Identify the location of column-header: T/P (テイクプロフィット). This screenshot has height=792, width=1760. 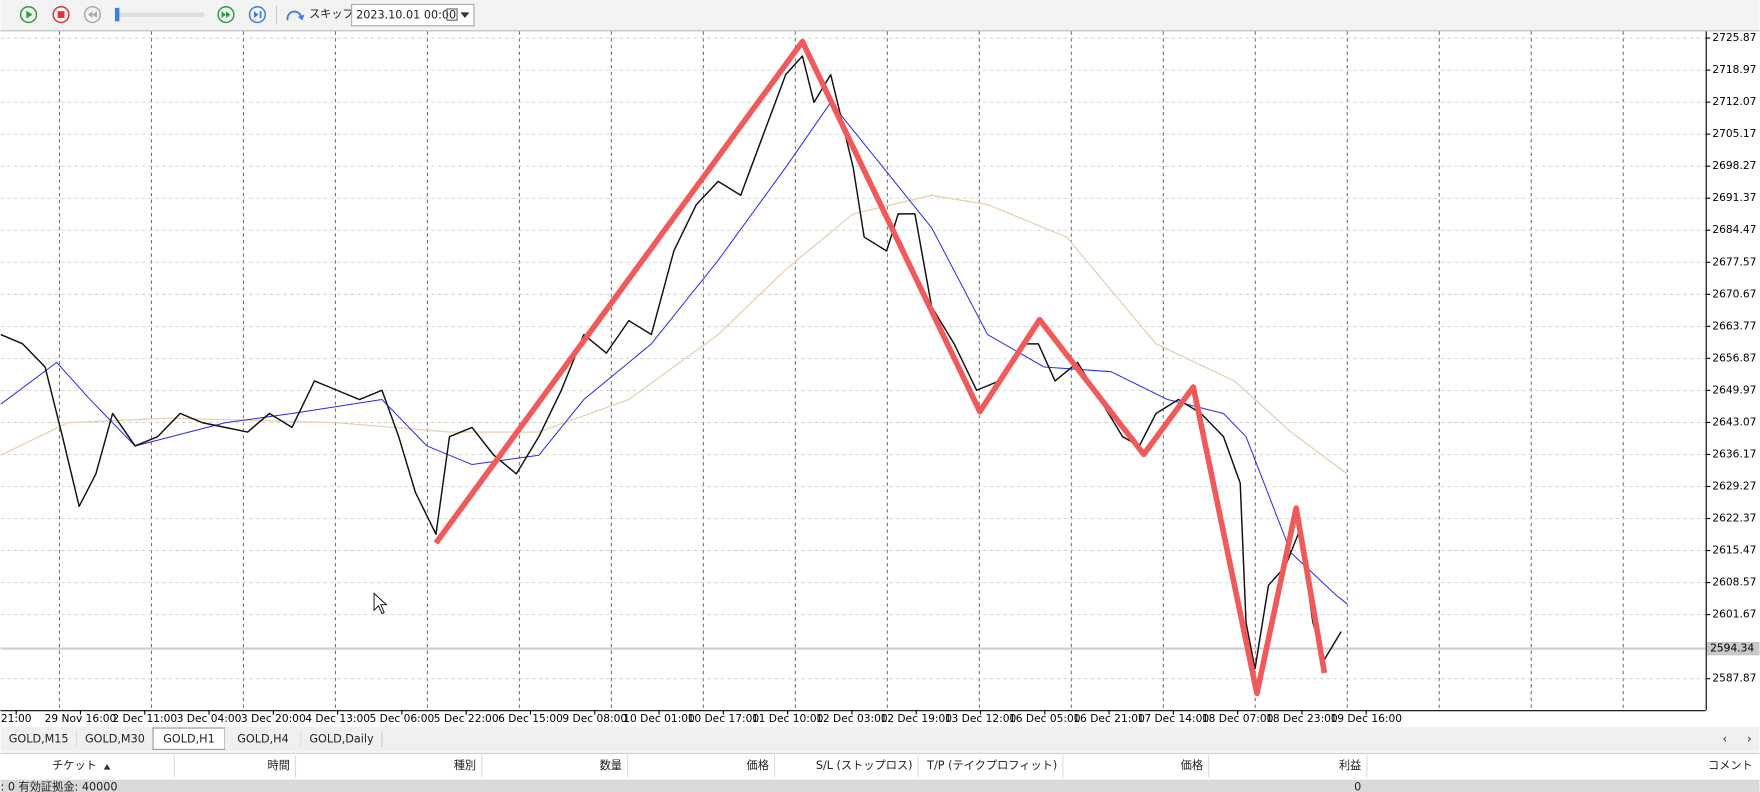
(991, 765).